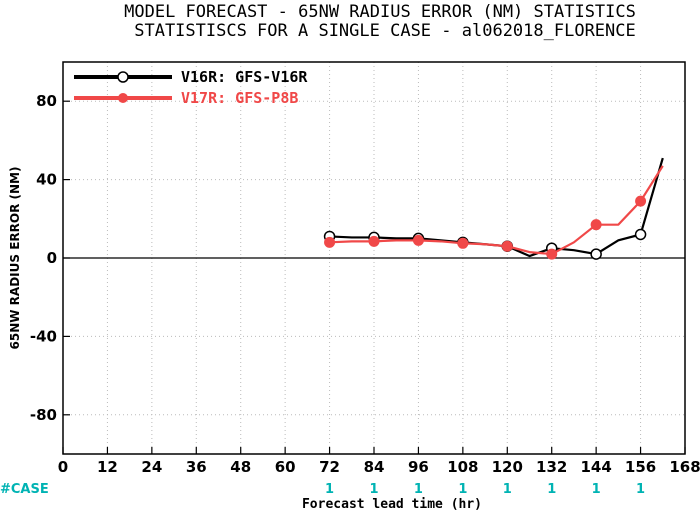  I want to click on x-tick-label: 168, so click(684, 467).